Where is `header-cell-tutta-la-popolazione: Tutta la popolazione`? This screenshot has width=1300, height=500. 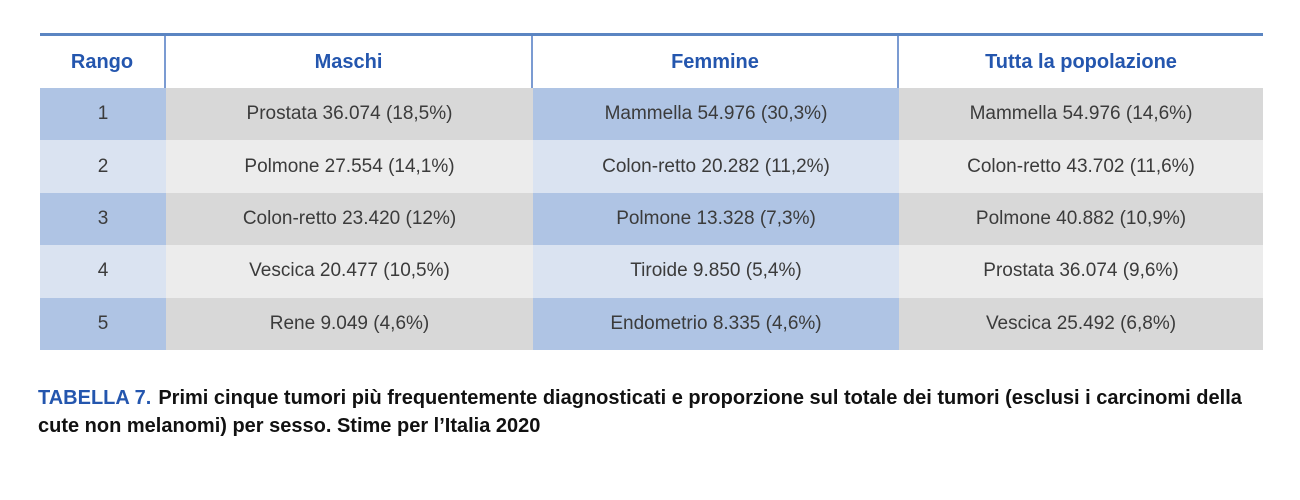
header-cell-tutta-la-popolazione: Tutta la popolazione is located at coordinates (1081, 61).